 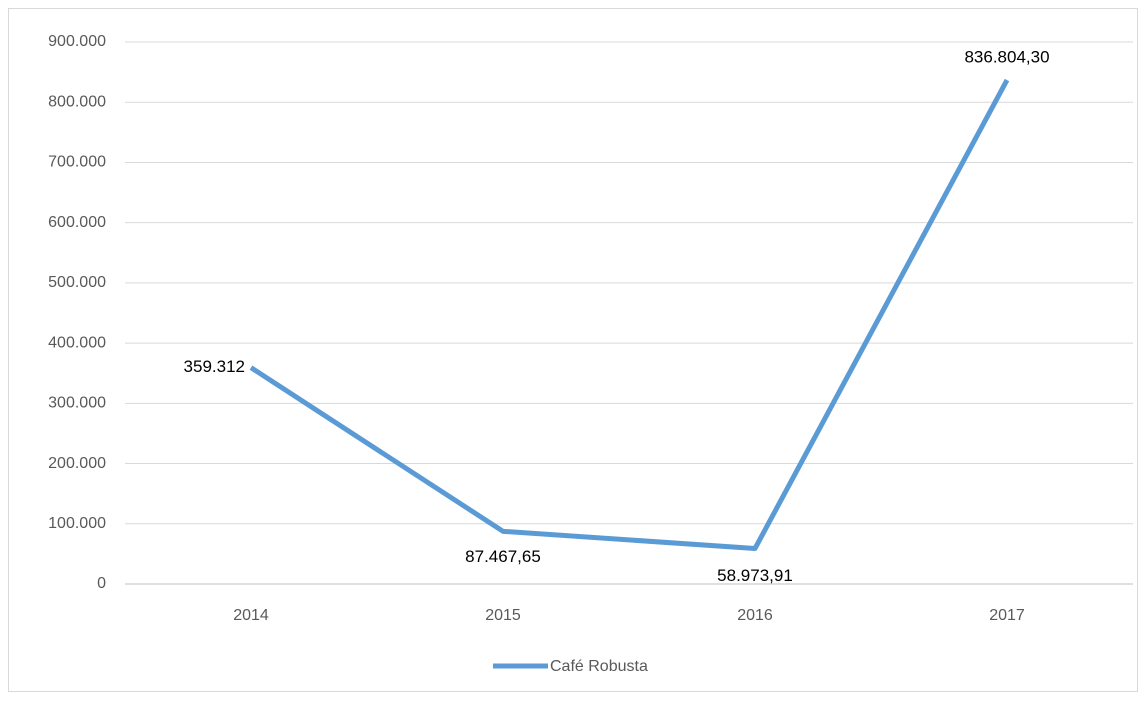 I want to click on y-tick-label: 200.000, so click(x=77, y=463).